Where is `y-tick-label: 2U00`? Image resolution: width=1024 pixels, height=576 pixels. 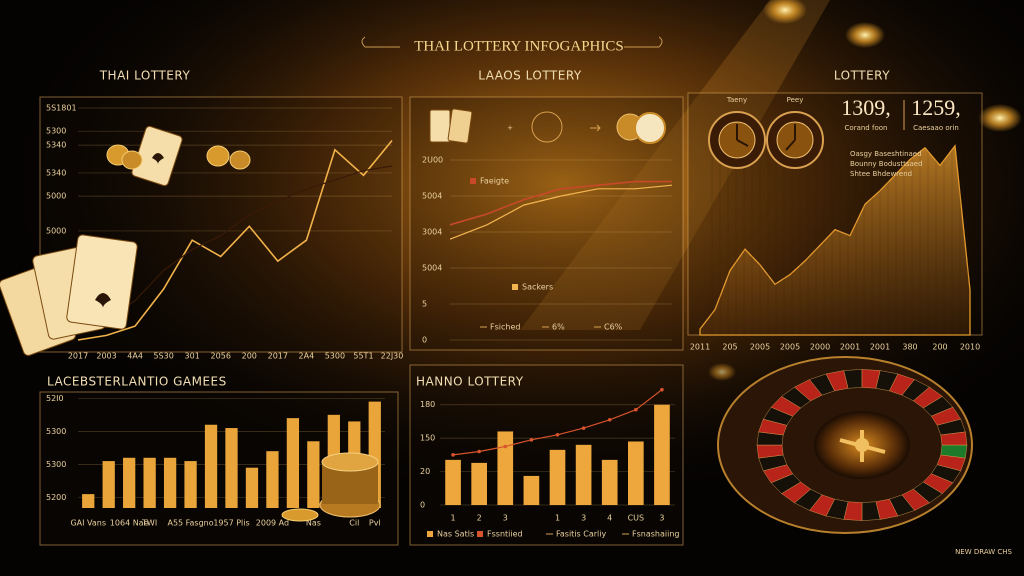
y-tick-label: 2U00 is located at coordinates (432, 160).